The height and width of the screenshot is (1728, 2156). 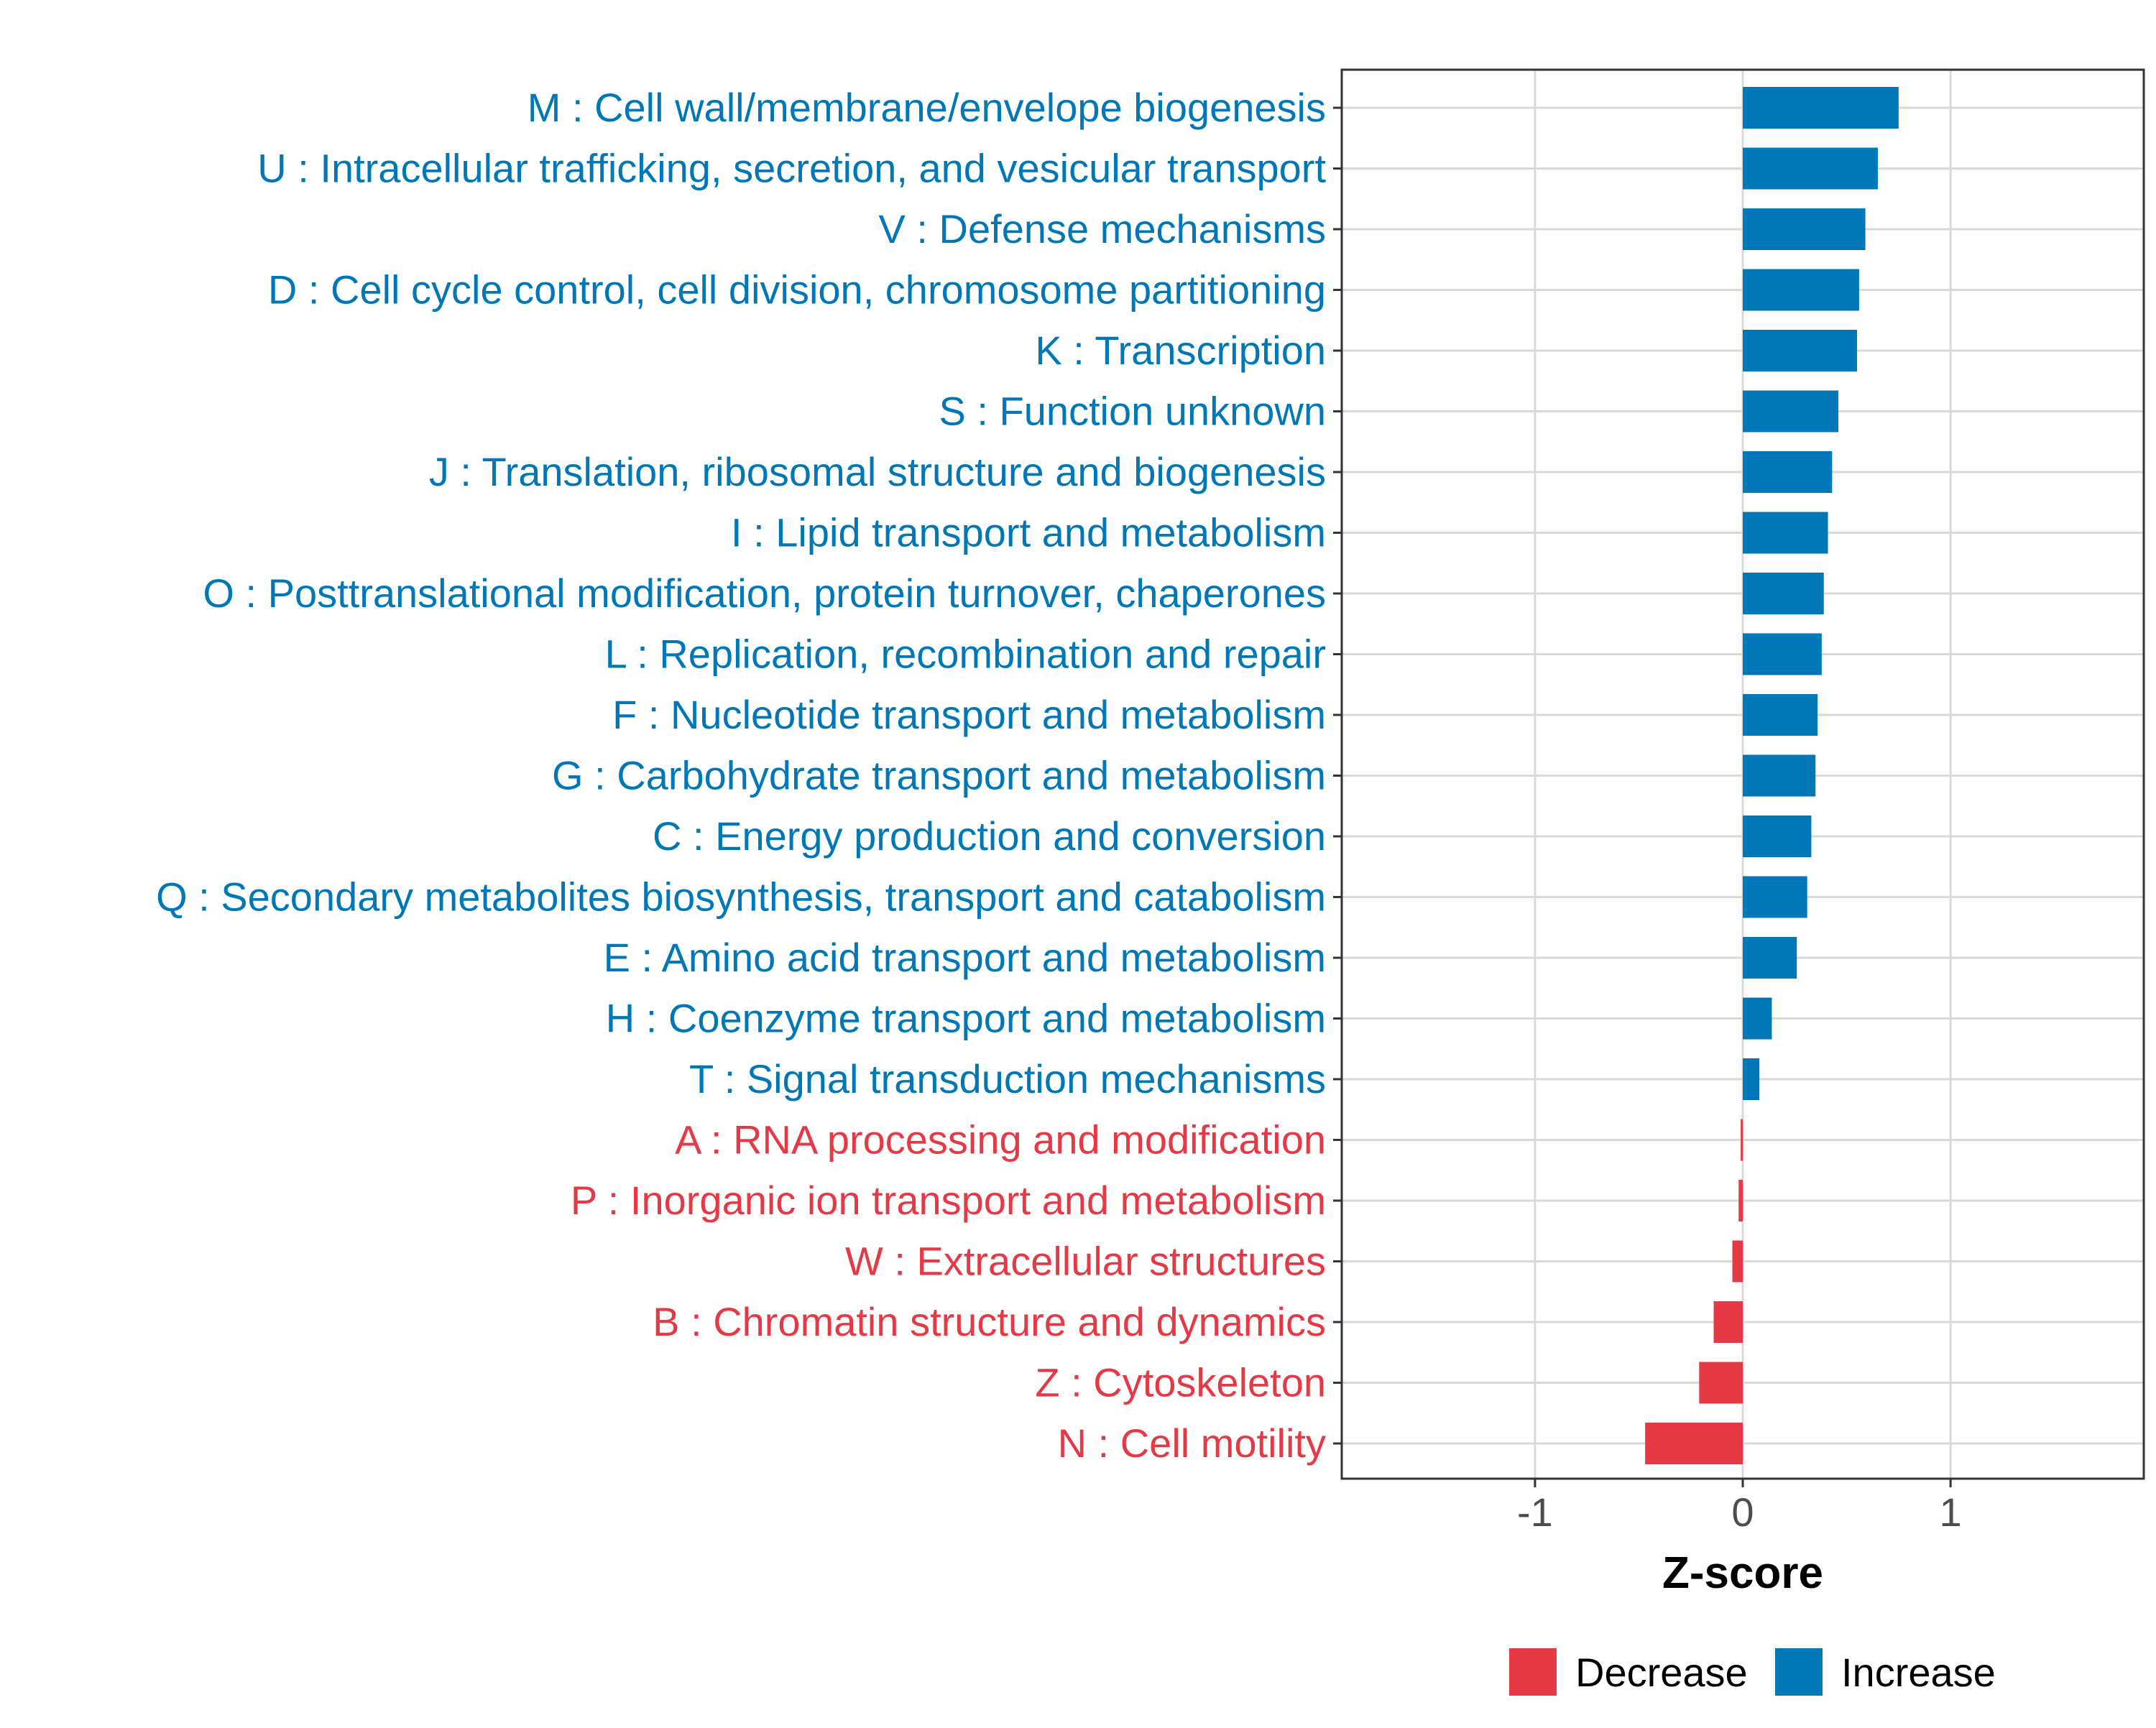 I want to click on bar-m, so click(x=1821, y=108).